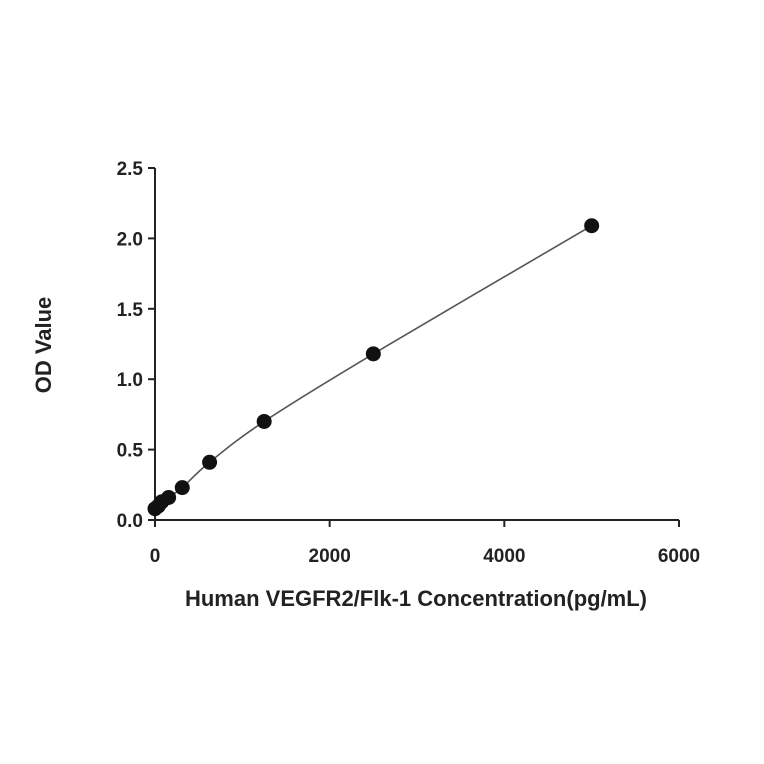 This screenshot has width=764, height=764. What do you see at coordinates (130, 169) in the screenshot?
I see `y-tick-label: 2.5` at bounding box center [130, 169].